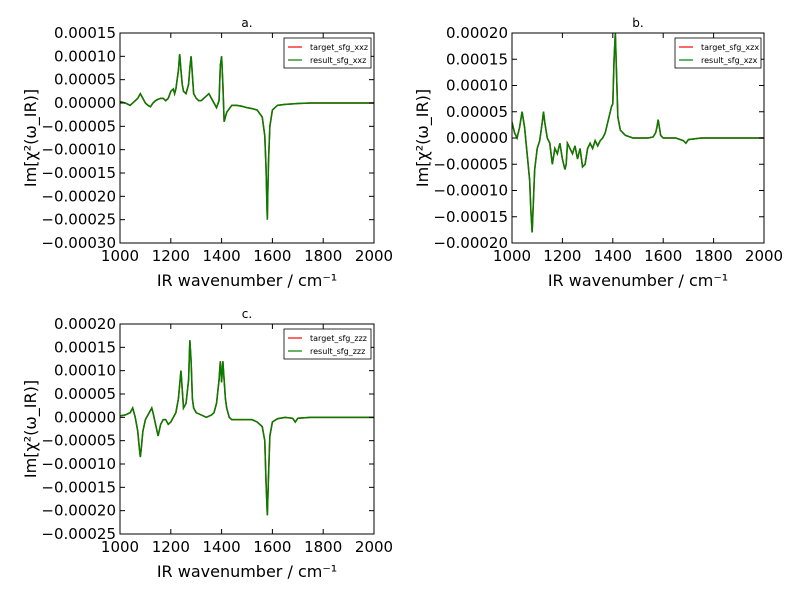  What do you see at coordinates (730, 47) in the screenshot?
I see `legend-label-target-b: target_sfg_xzx` at bounding box center [730, 47].